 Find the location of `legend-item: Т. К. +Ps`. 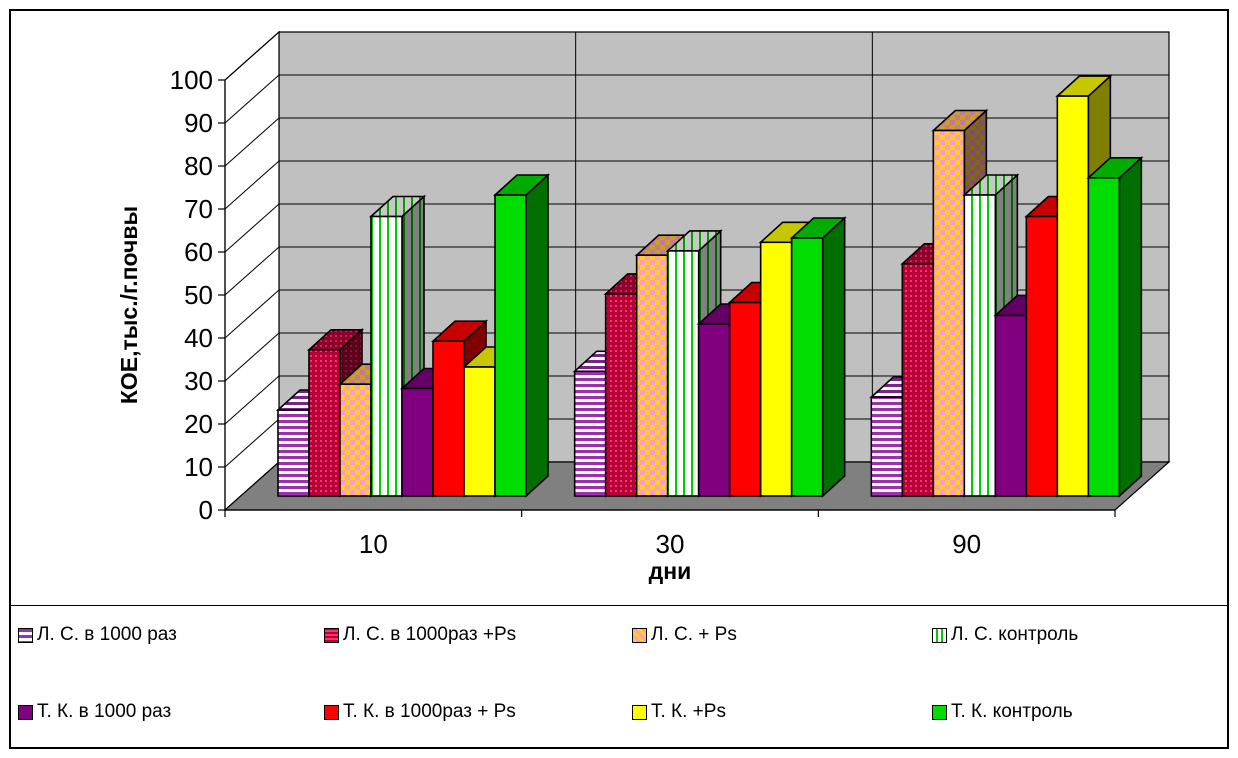

legend-item: Т. К. +Ps is located at coordinates (679, 712).